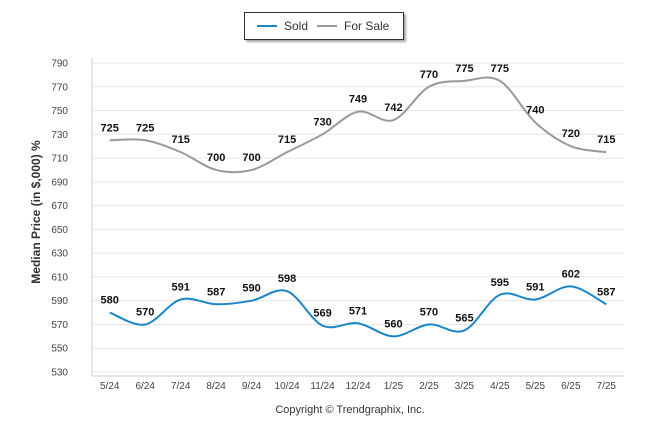  Describe the element at coordinates (500, 283) in the screenshot. I see `data-label-sold: 595` at that location.